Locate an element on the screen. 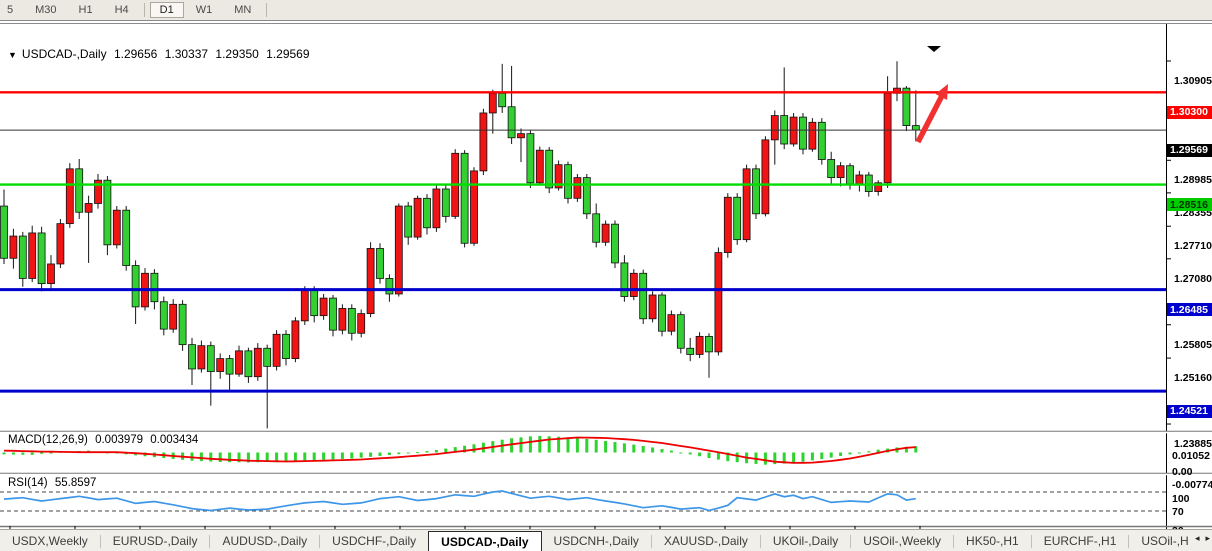  ohlc-low: 1.29350 is located at coordinates (237, 54).